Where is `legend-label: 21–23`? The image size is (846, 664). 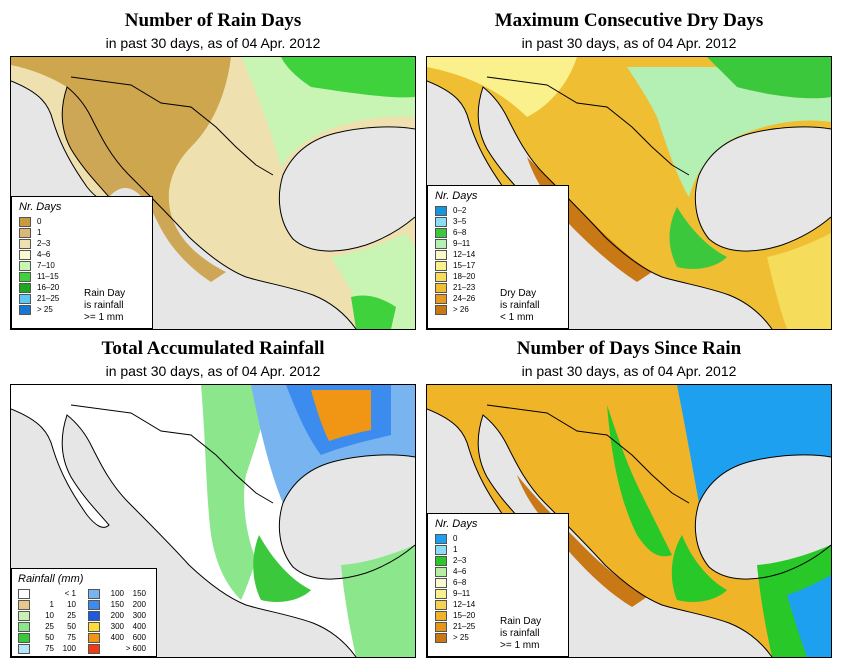
legend-label: 21–23 is located at coordinates (464, 287).